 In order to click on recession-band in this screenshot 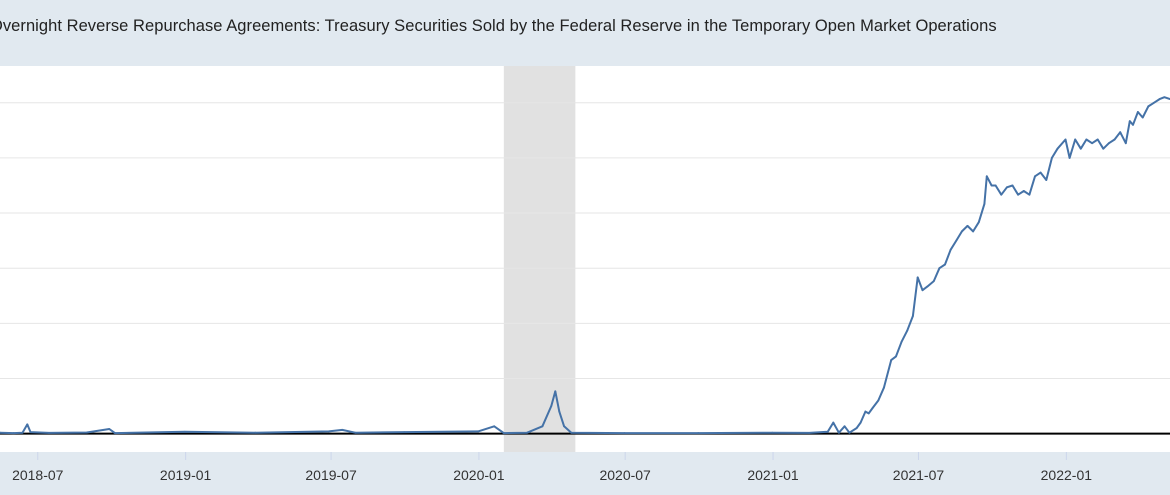, I will do `click(539, 259)`.